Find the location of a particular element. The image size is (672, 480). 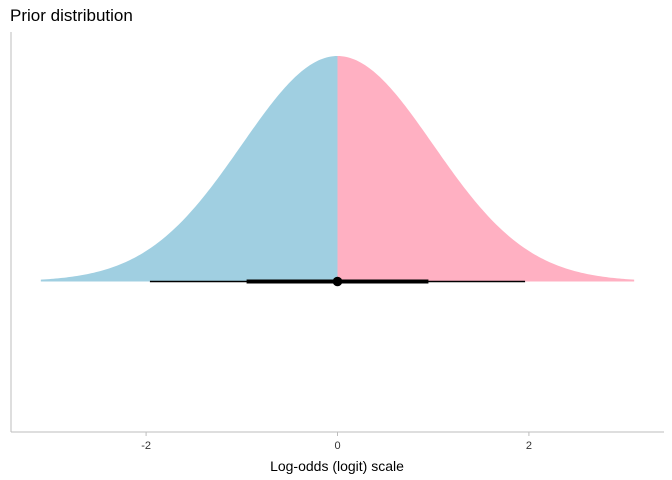

x-axis-ticks: -2 0 2 is located at coordinates (336, 442).